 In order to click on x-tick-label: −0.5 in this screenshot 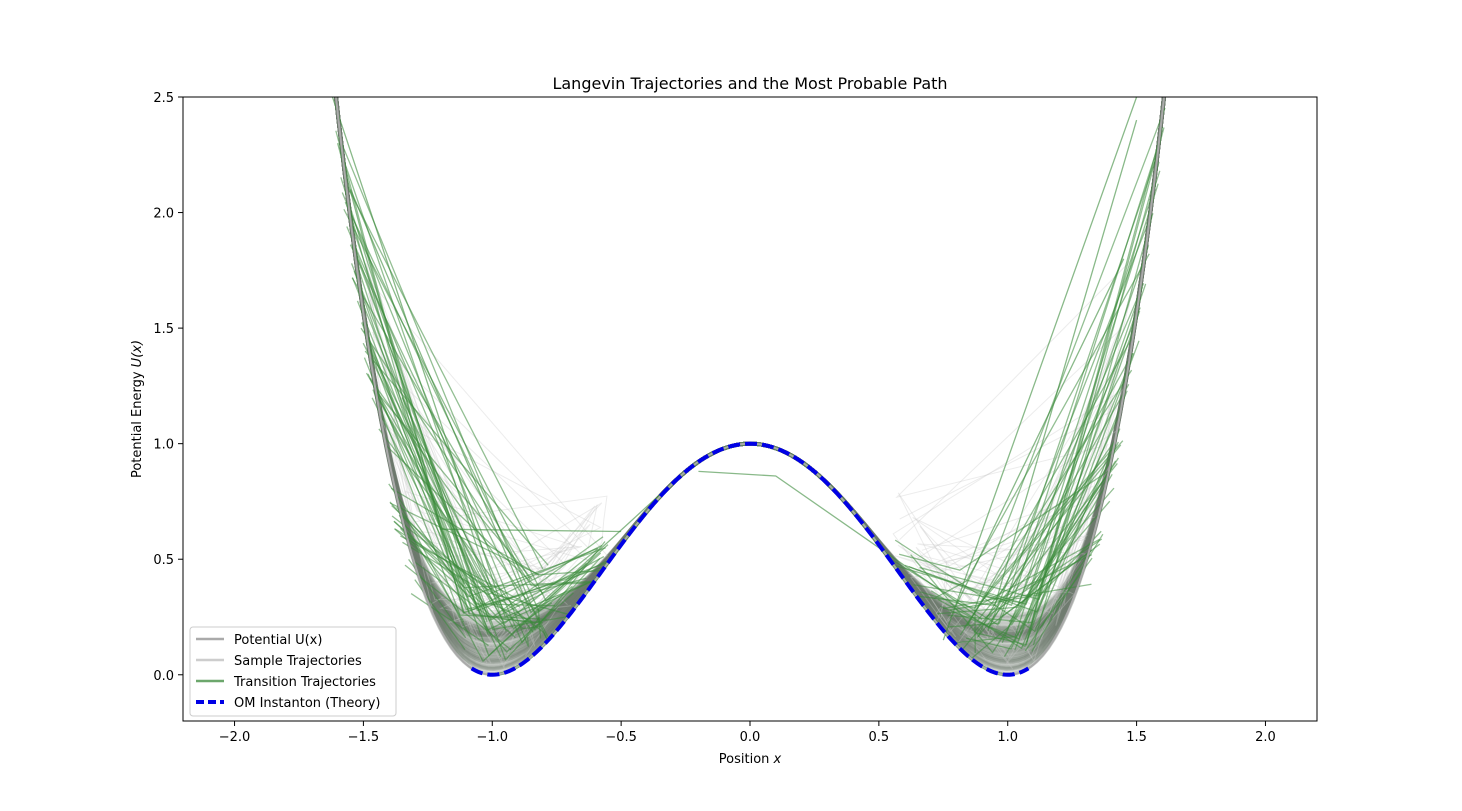, I will do `click(621, 737)`.